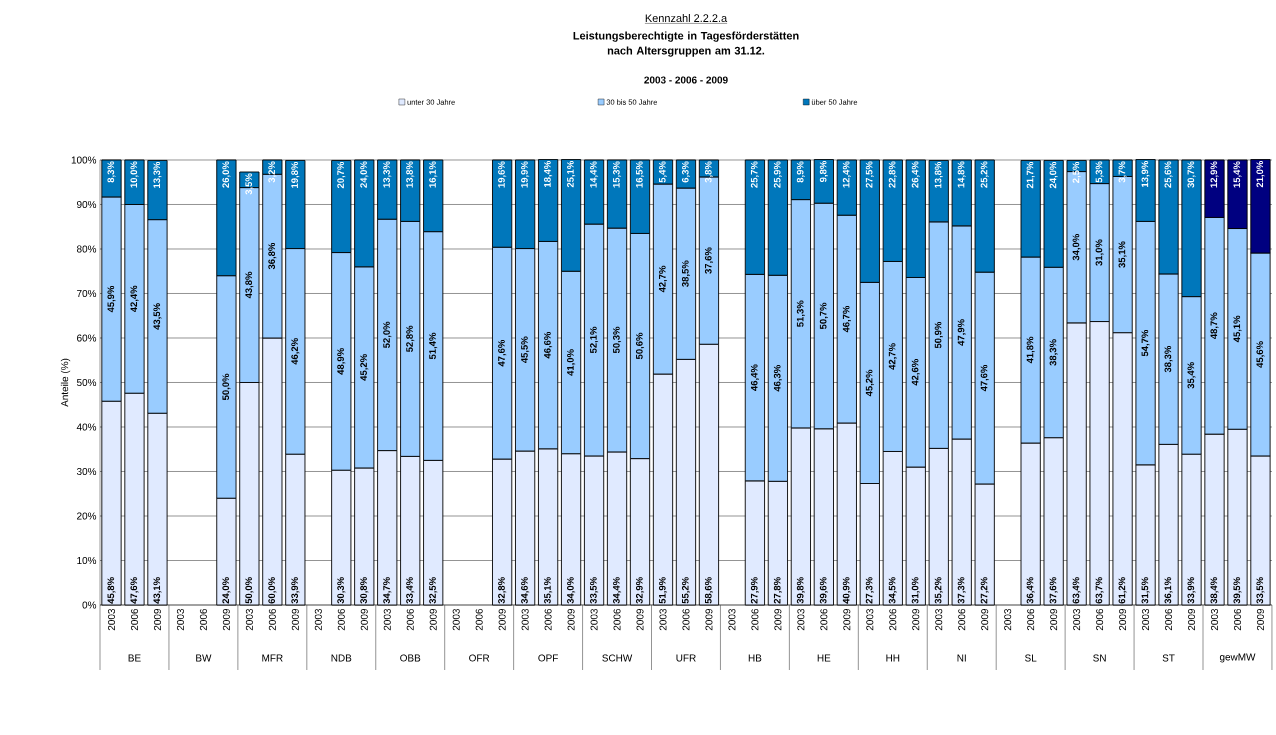 Image resolution: width=1276 pixels, height=735 pixels. I want to click on data-label: 50,0%, so click(226, 387).